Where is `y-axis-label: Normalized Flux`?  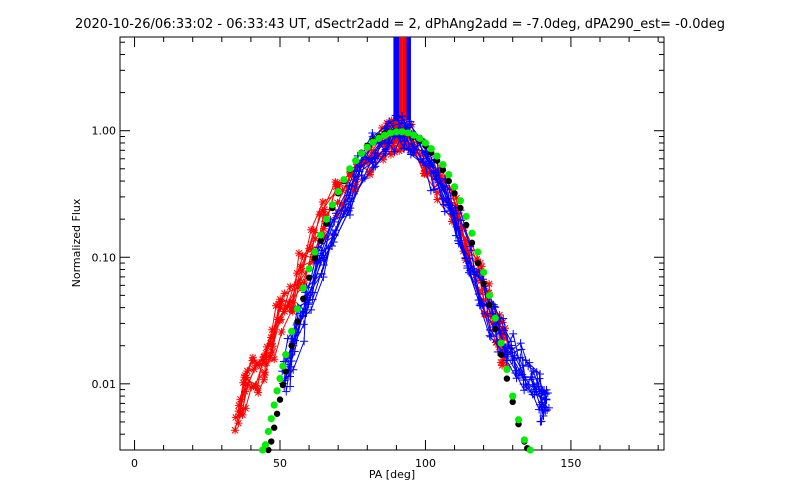 y-axis-label: Normalized Flux is located at coordinates (76, 242).